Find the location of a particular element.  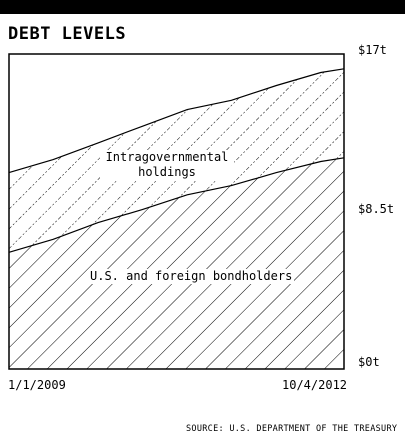

label-intragovernmental-holdings: Intragovernmental holdings is located at coordinates (167, 165).